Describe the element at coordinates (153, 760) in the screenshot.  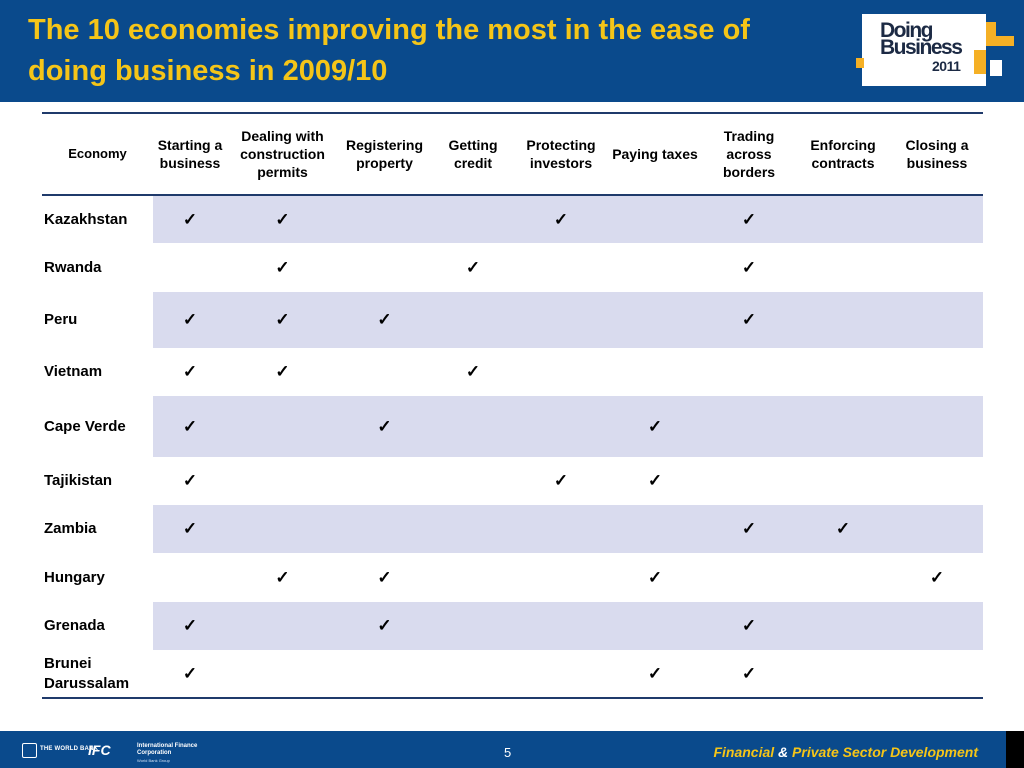
I see `ifc-subtitle: World Bank Group` at that location.